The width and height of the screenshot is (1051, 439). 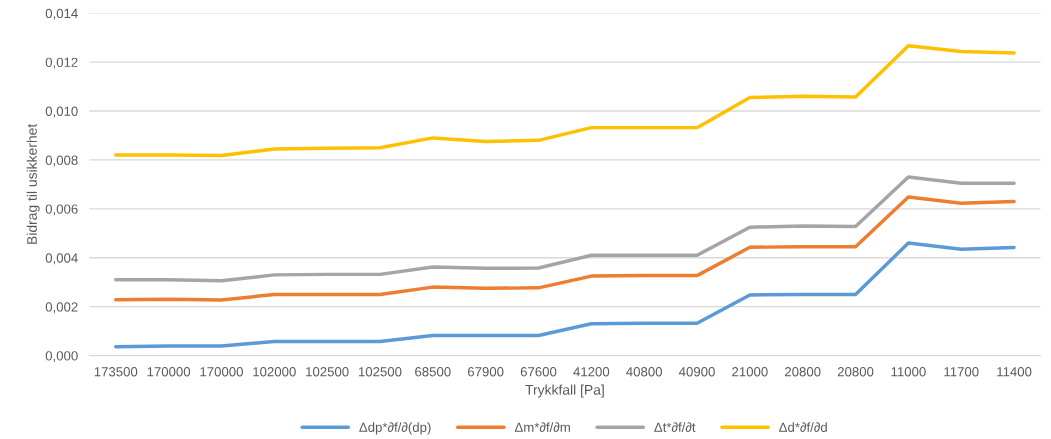 What do you see at coordinates (542, 427) in the screenshot?
I see `legend-label: Δm*∂f/∂m` at bounding box center [542, 427].